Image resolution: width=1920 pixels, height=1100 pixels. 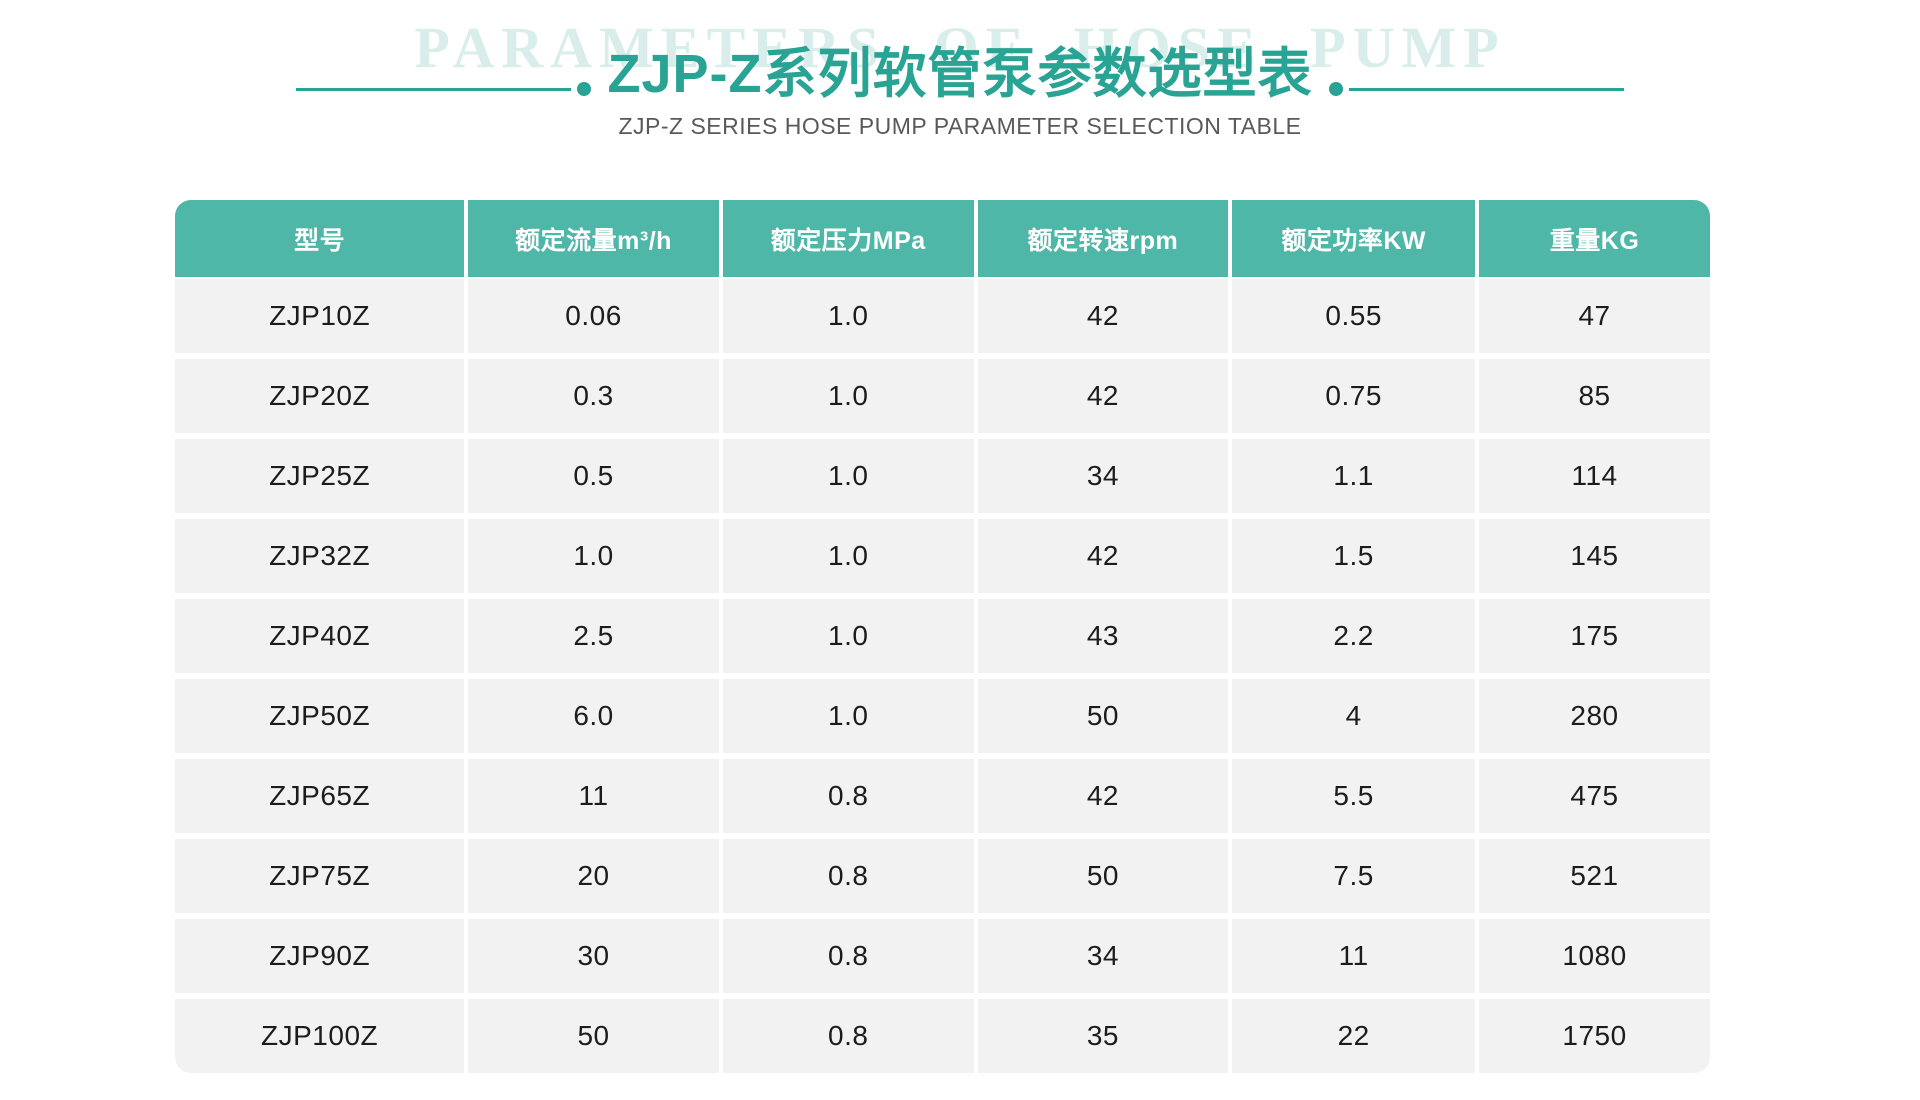 I want to click on table-cell: ZJP100Z, so click(x=320, y=1036).